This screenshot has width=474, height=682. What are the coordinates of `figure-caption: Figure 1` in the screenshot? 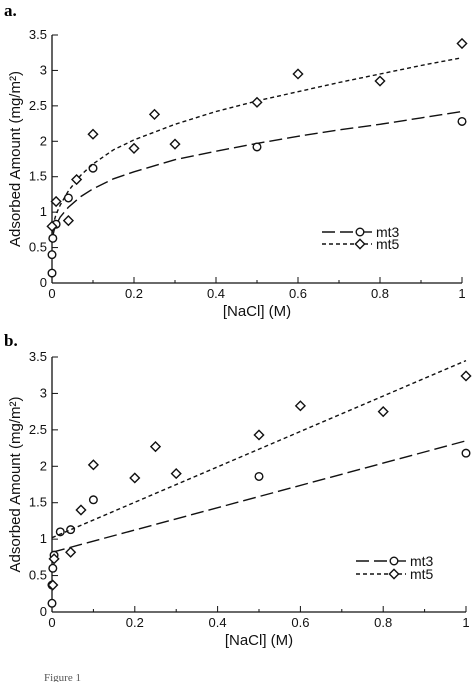 It's located at (62, 677).